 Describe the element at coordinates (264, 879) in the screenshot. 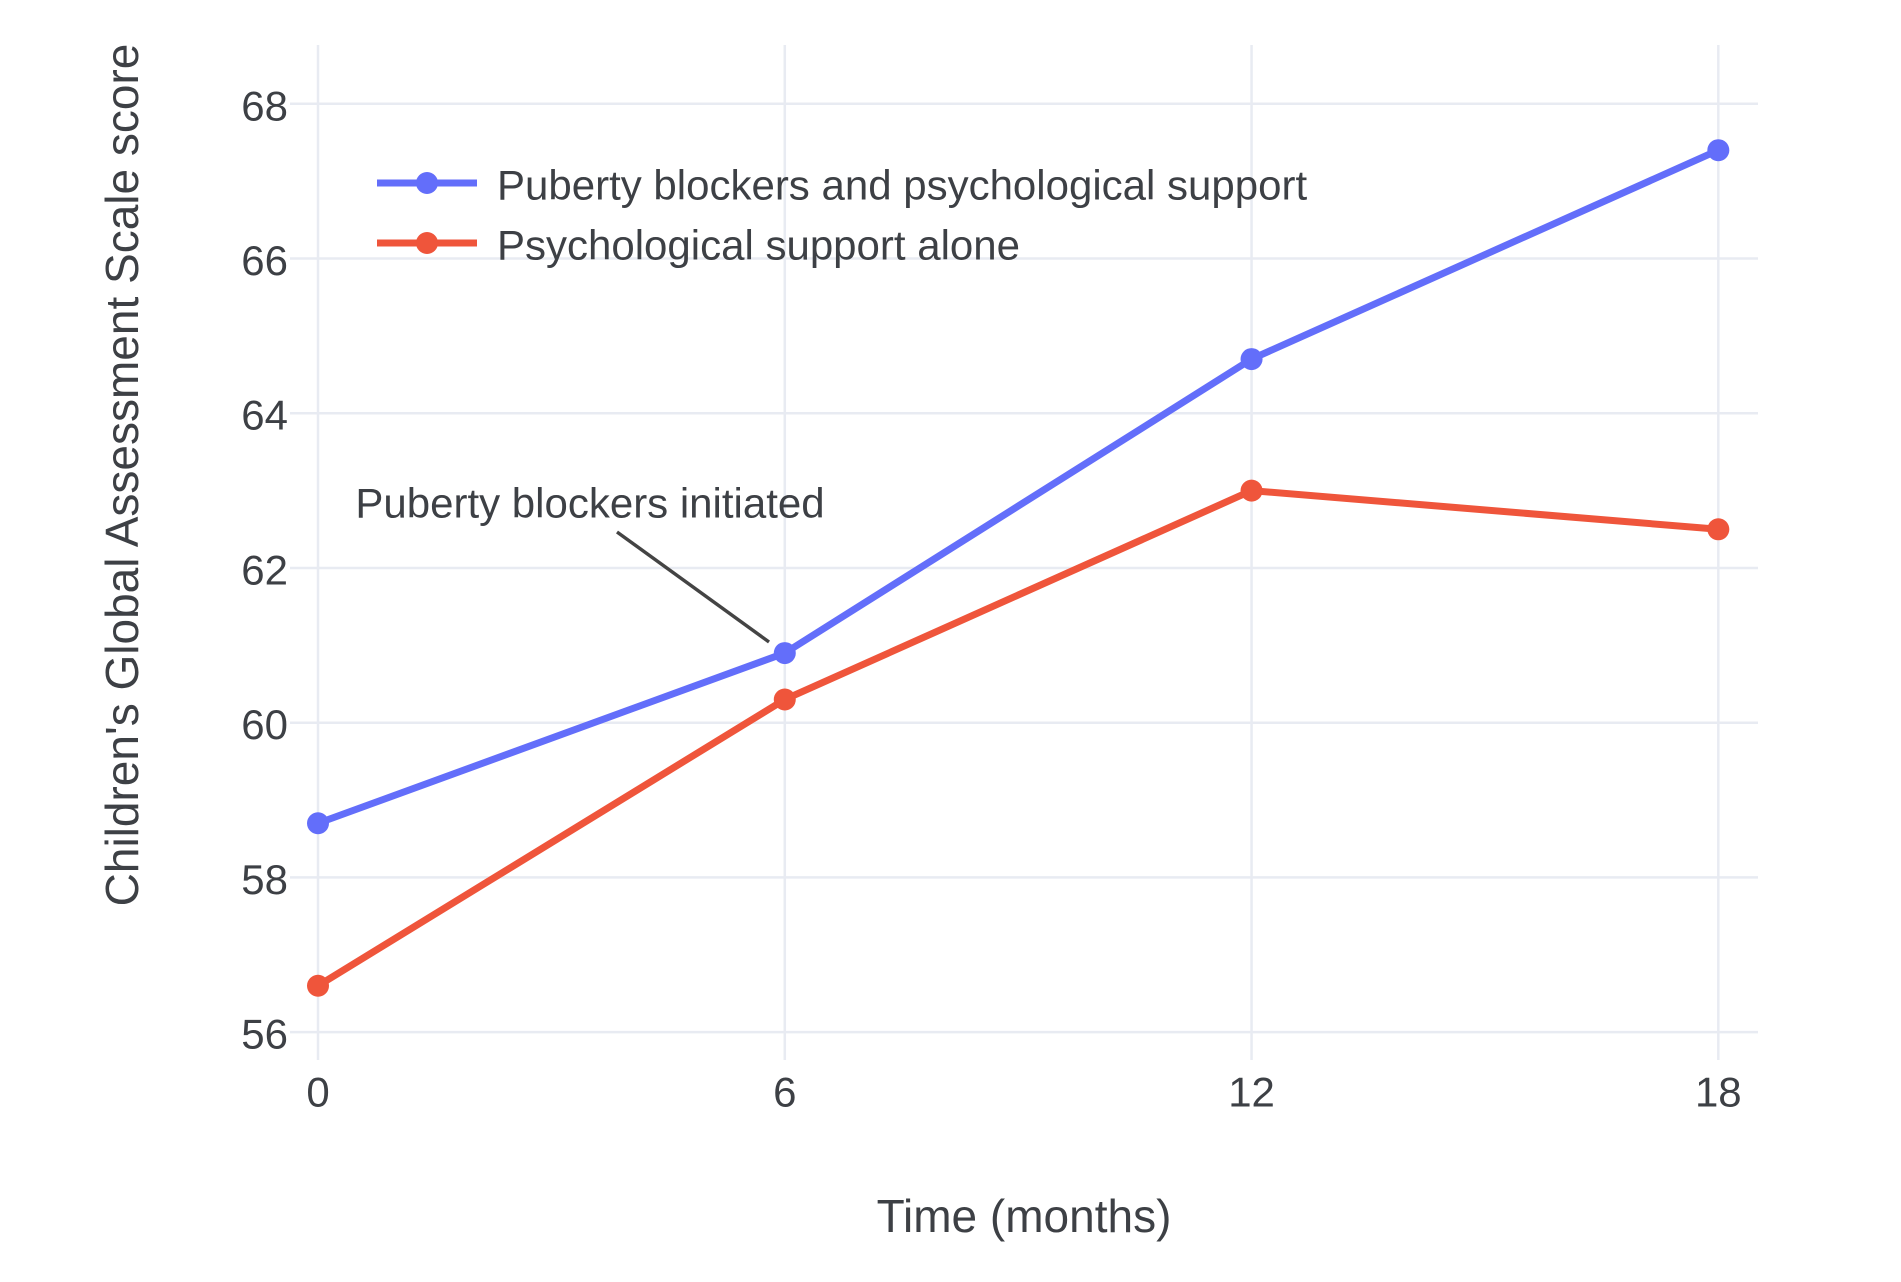

I see `y-tick-label: 58` at that location.